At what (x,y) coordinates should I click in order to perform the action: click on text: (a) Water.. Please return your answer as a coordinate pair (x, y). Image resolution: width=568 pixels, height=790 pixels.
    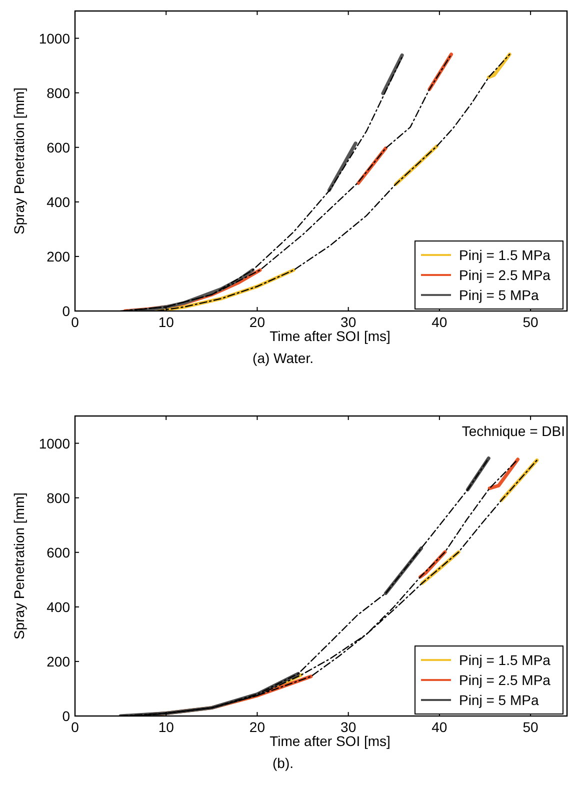
    Looking at the image, I should click on (283, 358).